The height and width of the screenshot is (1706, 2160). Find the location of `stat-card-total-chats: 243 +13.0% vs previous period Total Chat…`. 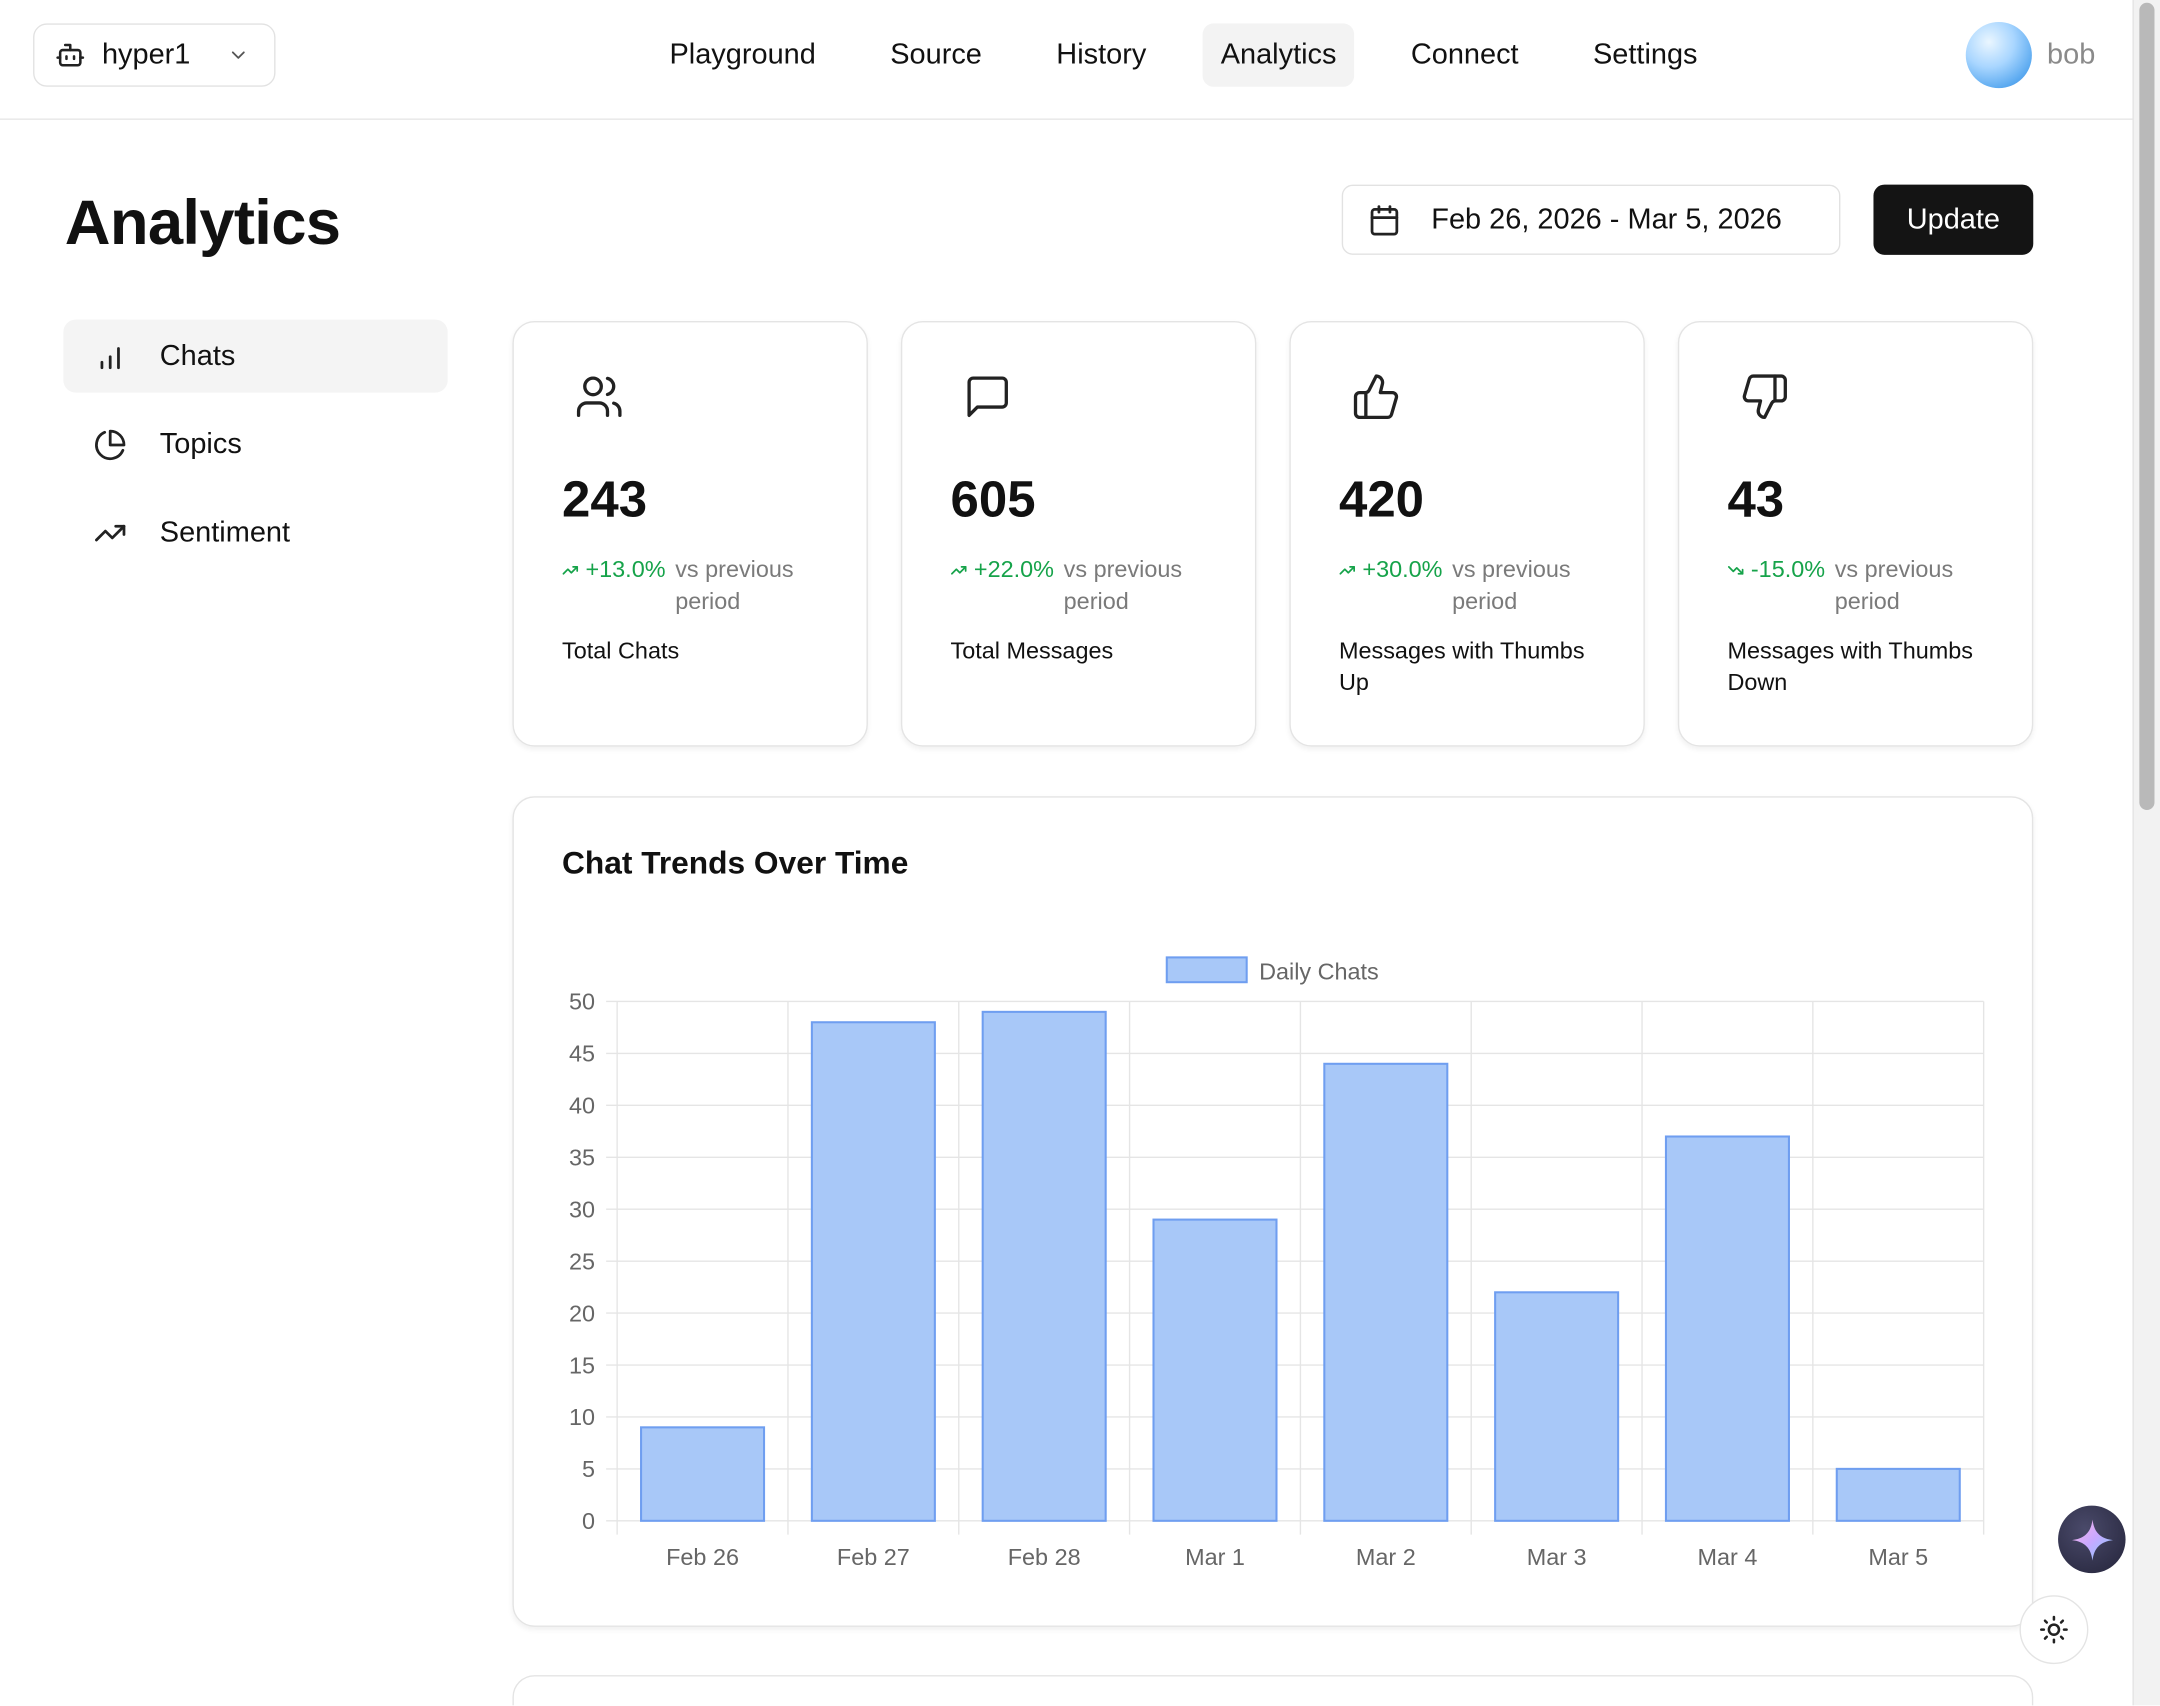

stat-card-total-chats: 243 +13.0% vs previous period Total Chat… is located at coordinates (690, 533).